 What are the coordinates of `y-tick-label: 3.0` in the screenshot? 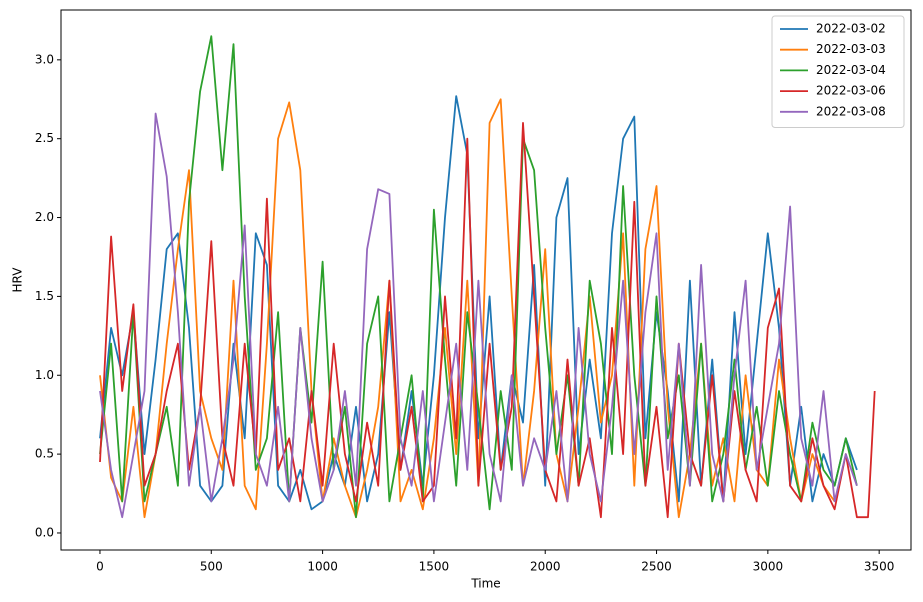 It's located at (44, 59).